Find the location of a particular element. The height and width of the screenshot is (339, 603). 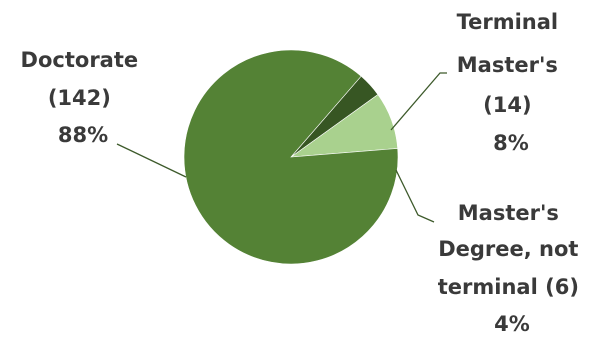

slice-label-terminal-masters: Terminal Master's (14) 8% is located at coordinates (511, 82).